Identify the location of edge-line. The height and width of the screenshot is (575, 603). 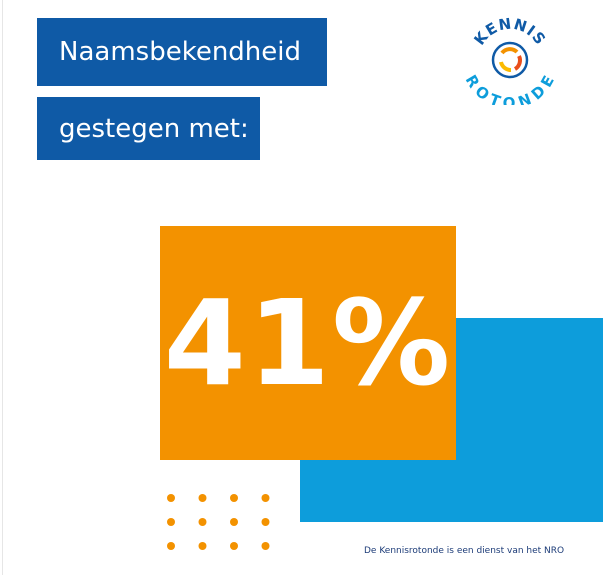
(2, 287).